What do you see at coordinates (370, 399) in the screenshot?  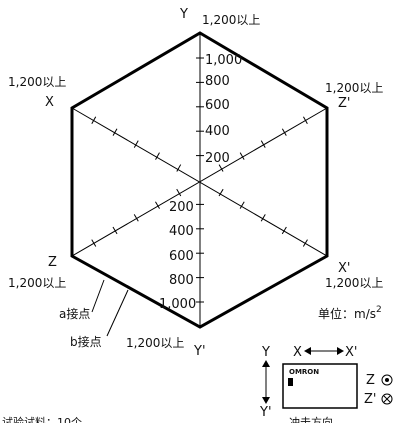 I see `inset-label-z-prime: Z'` at bounding box center [370, 399].